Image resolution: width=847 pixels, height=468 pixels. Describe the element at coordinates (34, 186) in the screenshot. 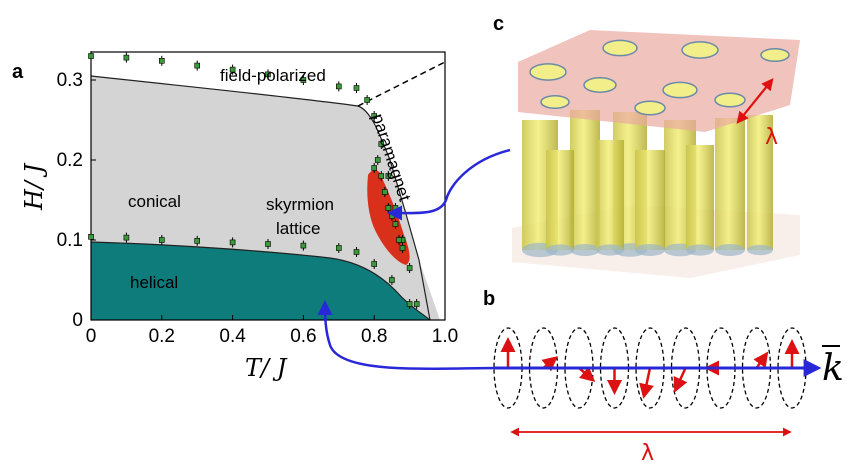

I see `y-axis-title: H/ J` at that location.